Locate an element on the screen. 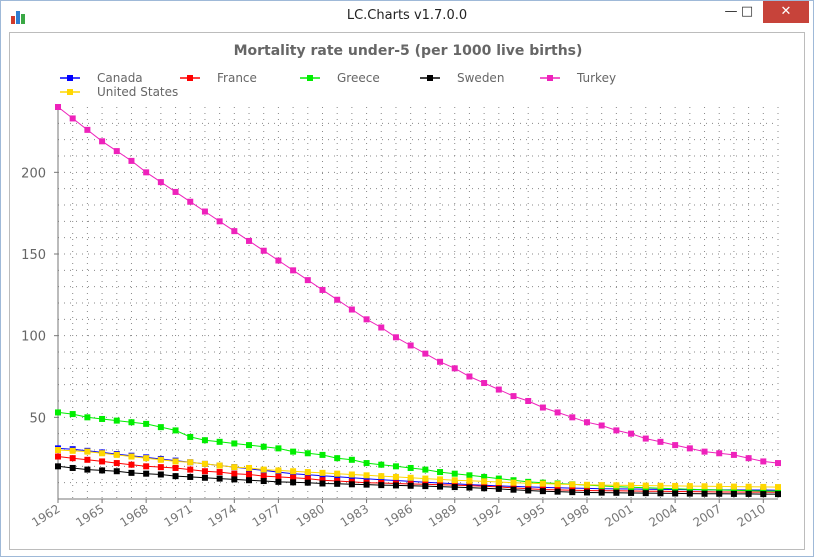  legend-label: Sweden is located at coordinates (480, 78).